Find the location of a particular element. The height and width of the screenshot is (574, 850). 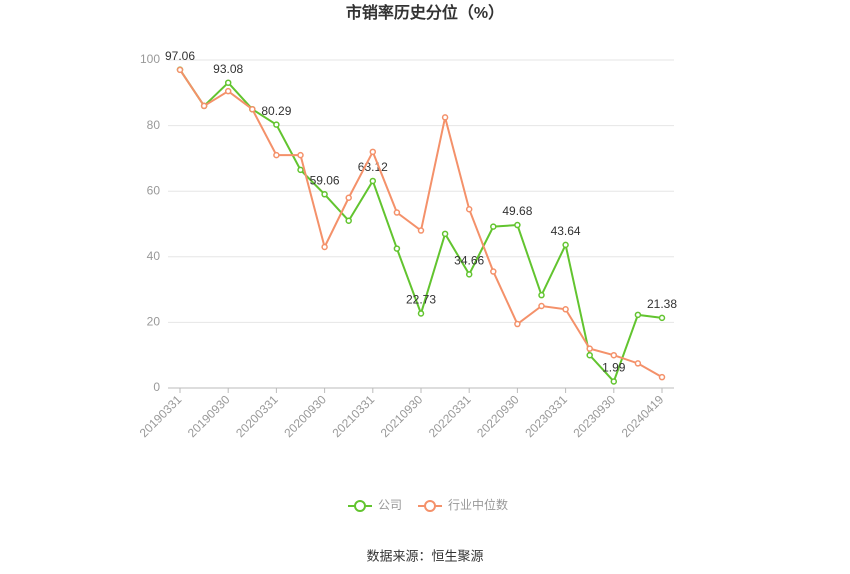

x-tick-label: 20230930 is located at coordinates (595, 416).